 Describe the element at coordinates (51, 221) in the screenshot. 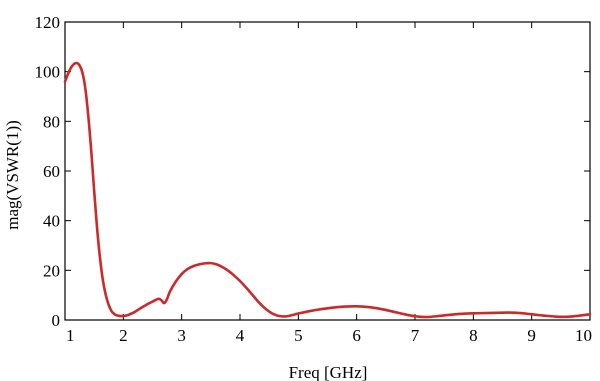

I see `y-tick-label: 40` at that location.